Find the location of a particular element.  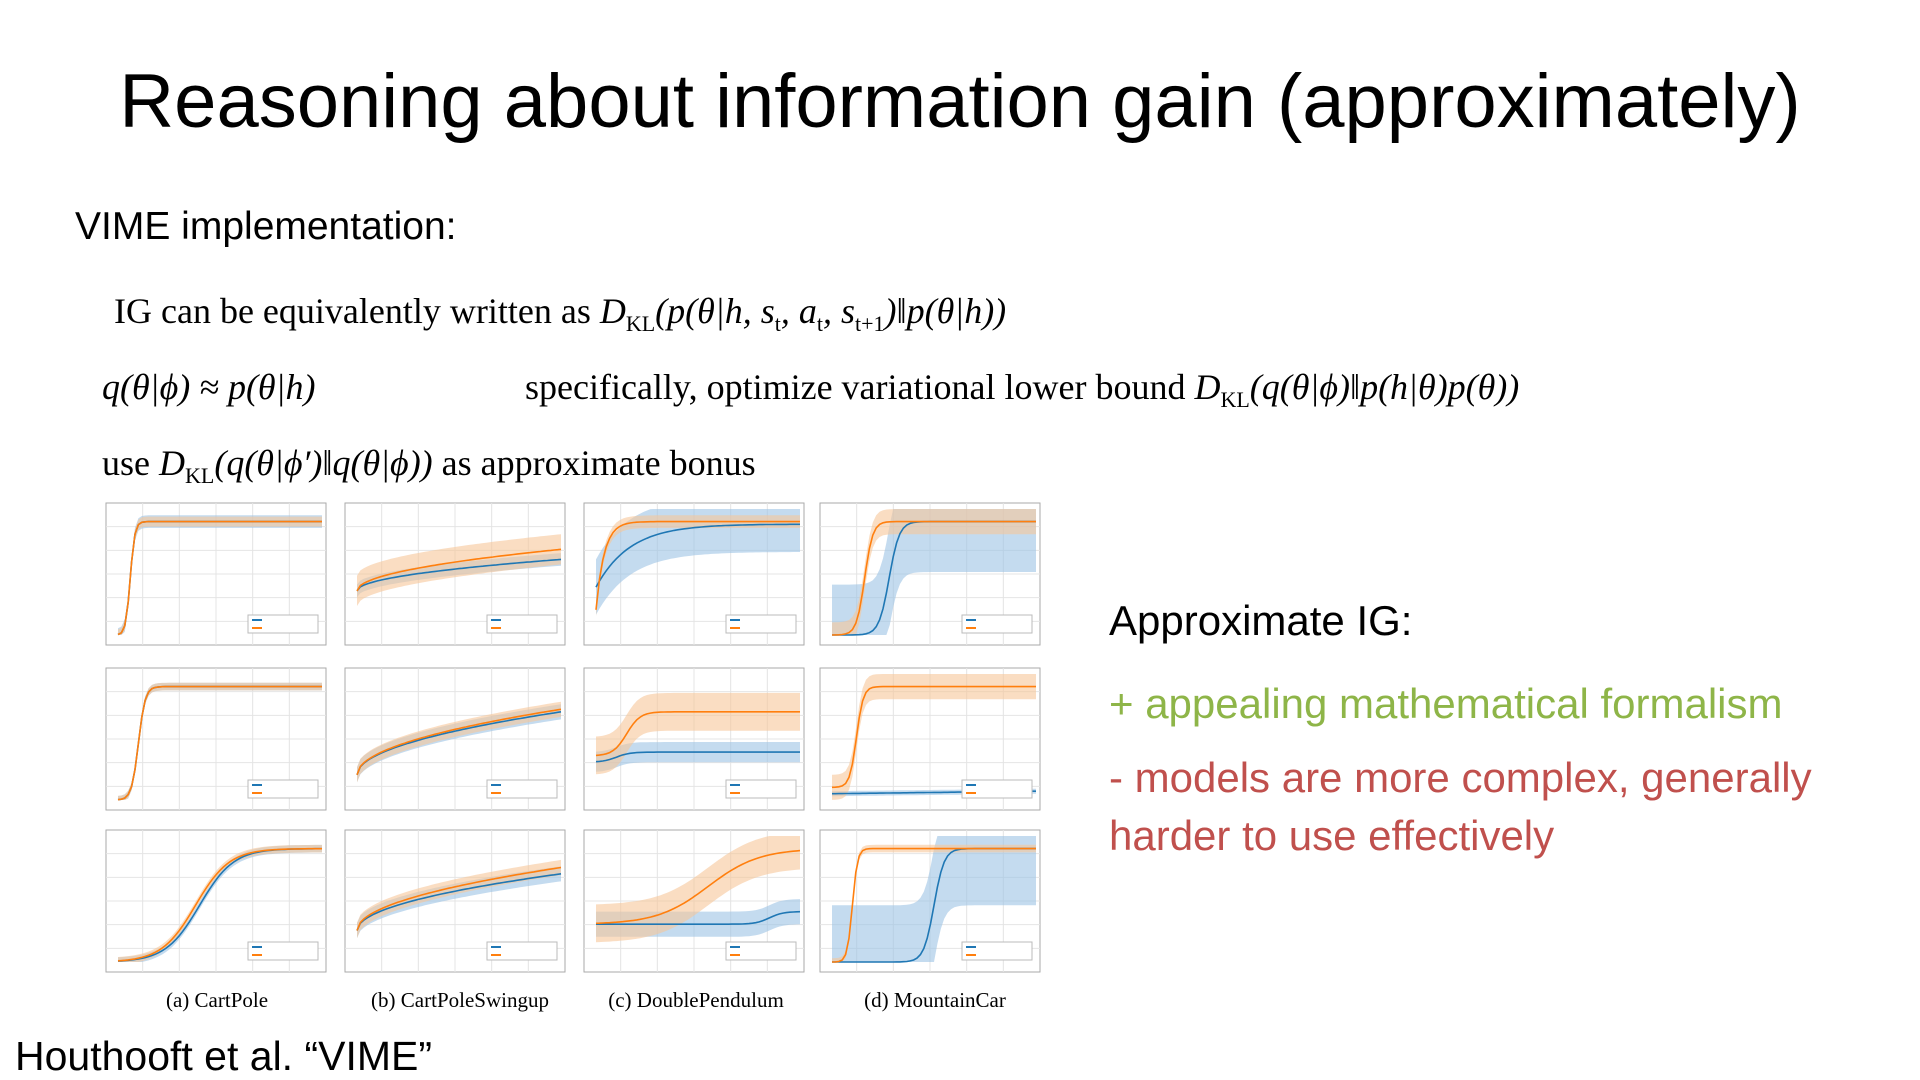

formula: q(θ|ϕ) ≈ p(θ|h) is located at coordinates (209, 387).